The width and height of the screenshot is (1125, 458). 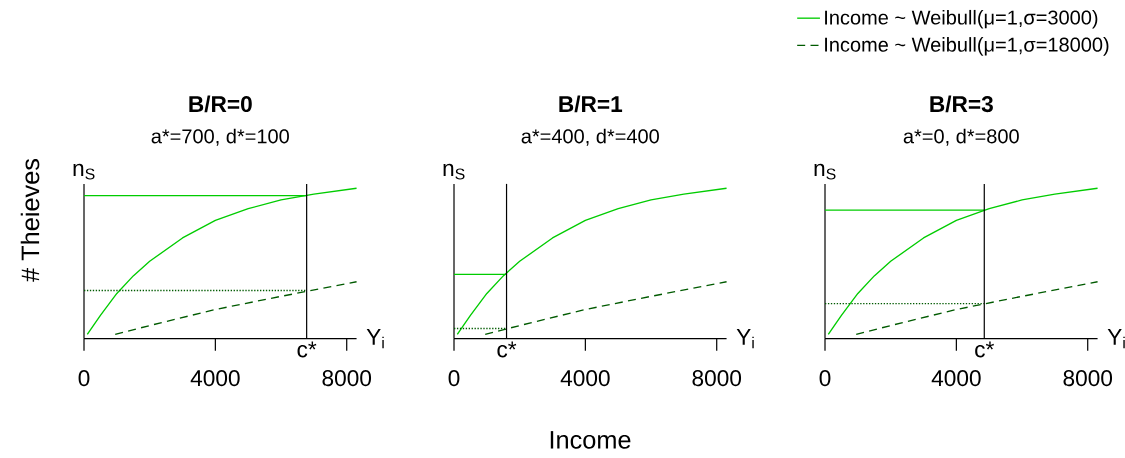 What do you see at coordinates (30, 220) in the screenshot?
I see `text: # Theieves` at bounding box center [30, 220].